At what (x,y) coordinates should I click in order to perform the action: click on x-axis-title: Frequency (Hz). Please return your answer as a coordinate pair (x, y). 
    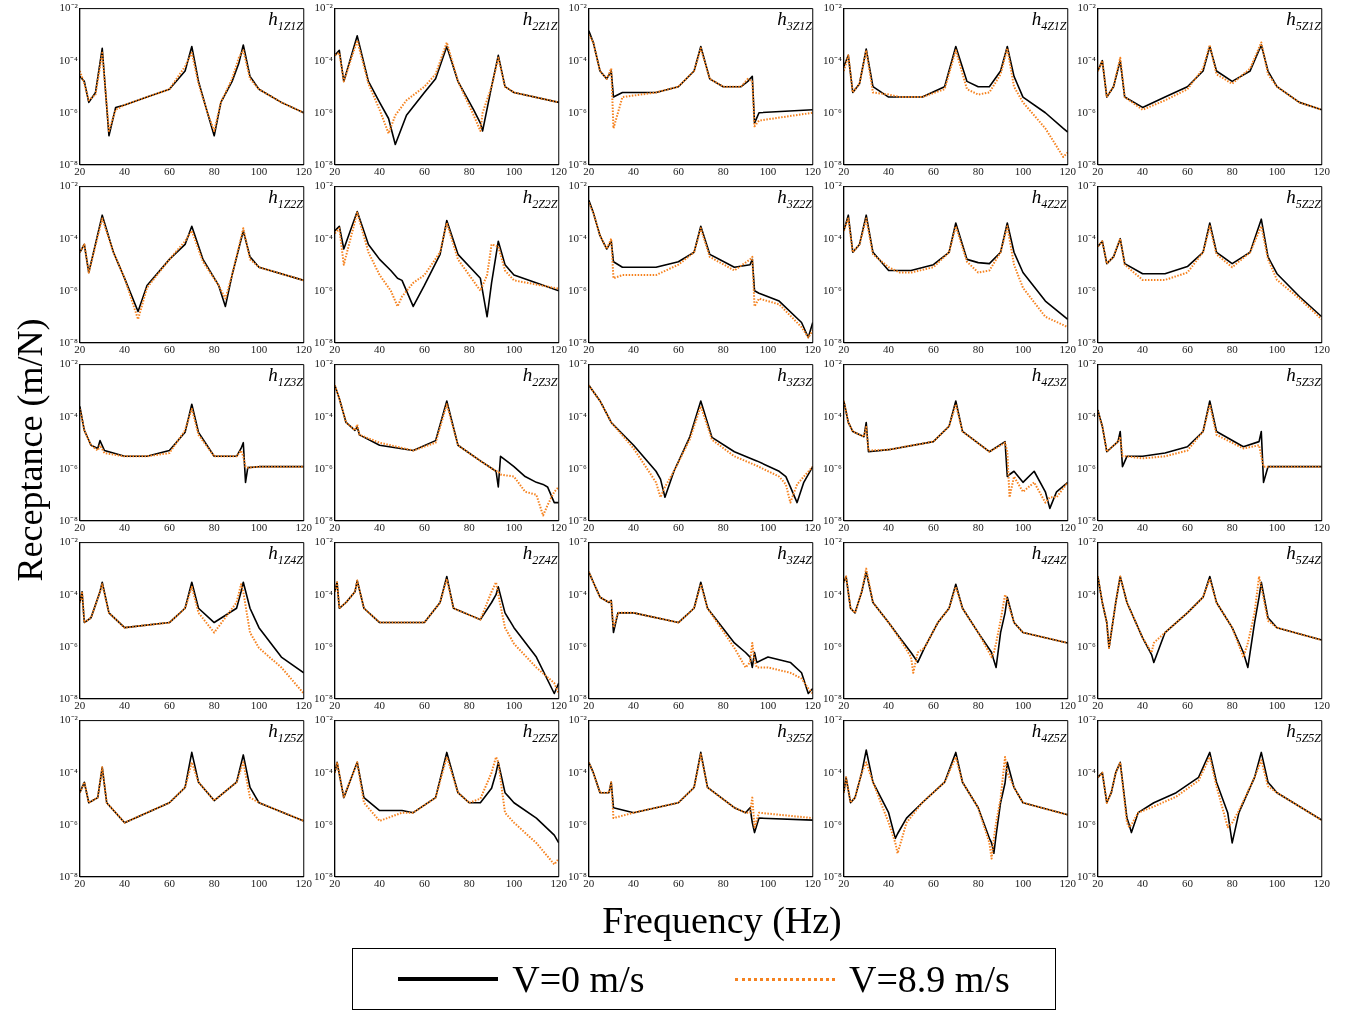
    Looking at the image, I should click on (722, 920).